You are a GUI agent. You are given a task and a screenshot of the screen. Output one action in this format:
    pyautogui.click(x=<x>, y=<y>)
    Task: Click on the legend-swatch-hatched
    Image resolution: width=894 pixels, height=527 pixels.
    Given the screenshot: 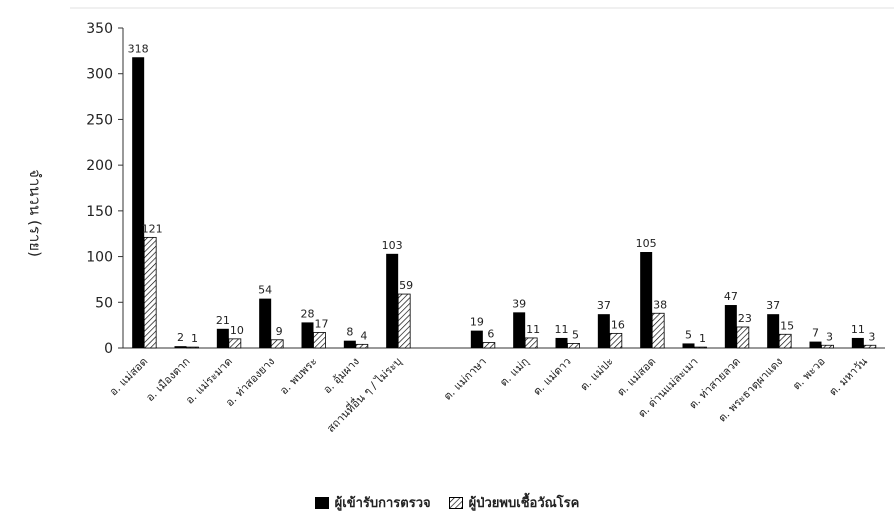 What is the action you would take?
    pyautogui.click(x=455, y=502)
    